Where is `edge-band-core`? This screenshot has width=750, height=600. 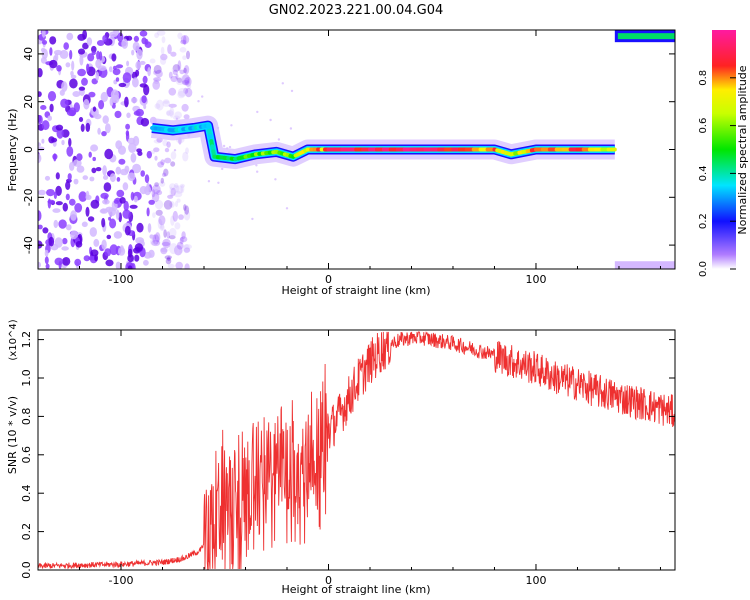 edge-band-core is located at coordinates (646, 36).